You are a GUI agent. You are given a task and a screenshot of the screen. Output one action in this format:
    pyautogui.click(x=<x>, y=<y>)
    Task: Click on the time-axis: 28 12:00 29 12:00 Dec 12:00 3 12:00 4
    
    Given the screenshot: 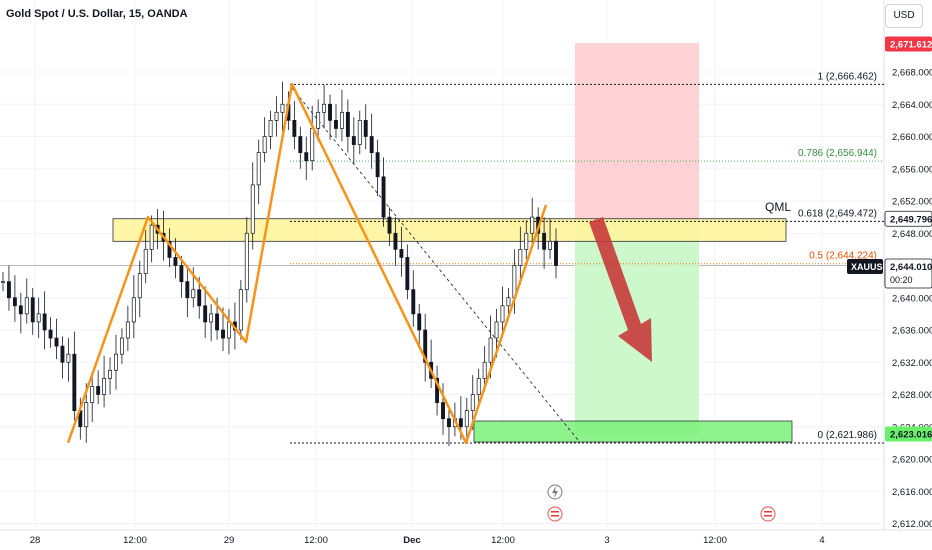 What is the action you would take?
    pyautogui.click(x=427, y=540)
    